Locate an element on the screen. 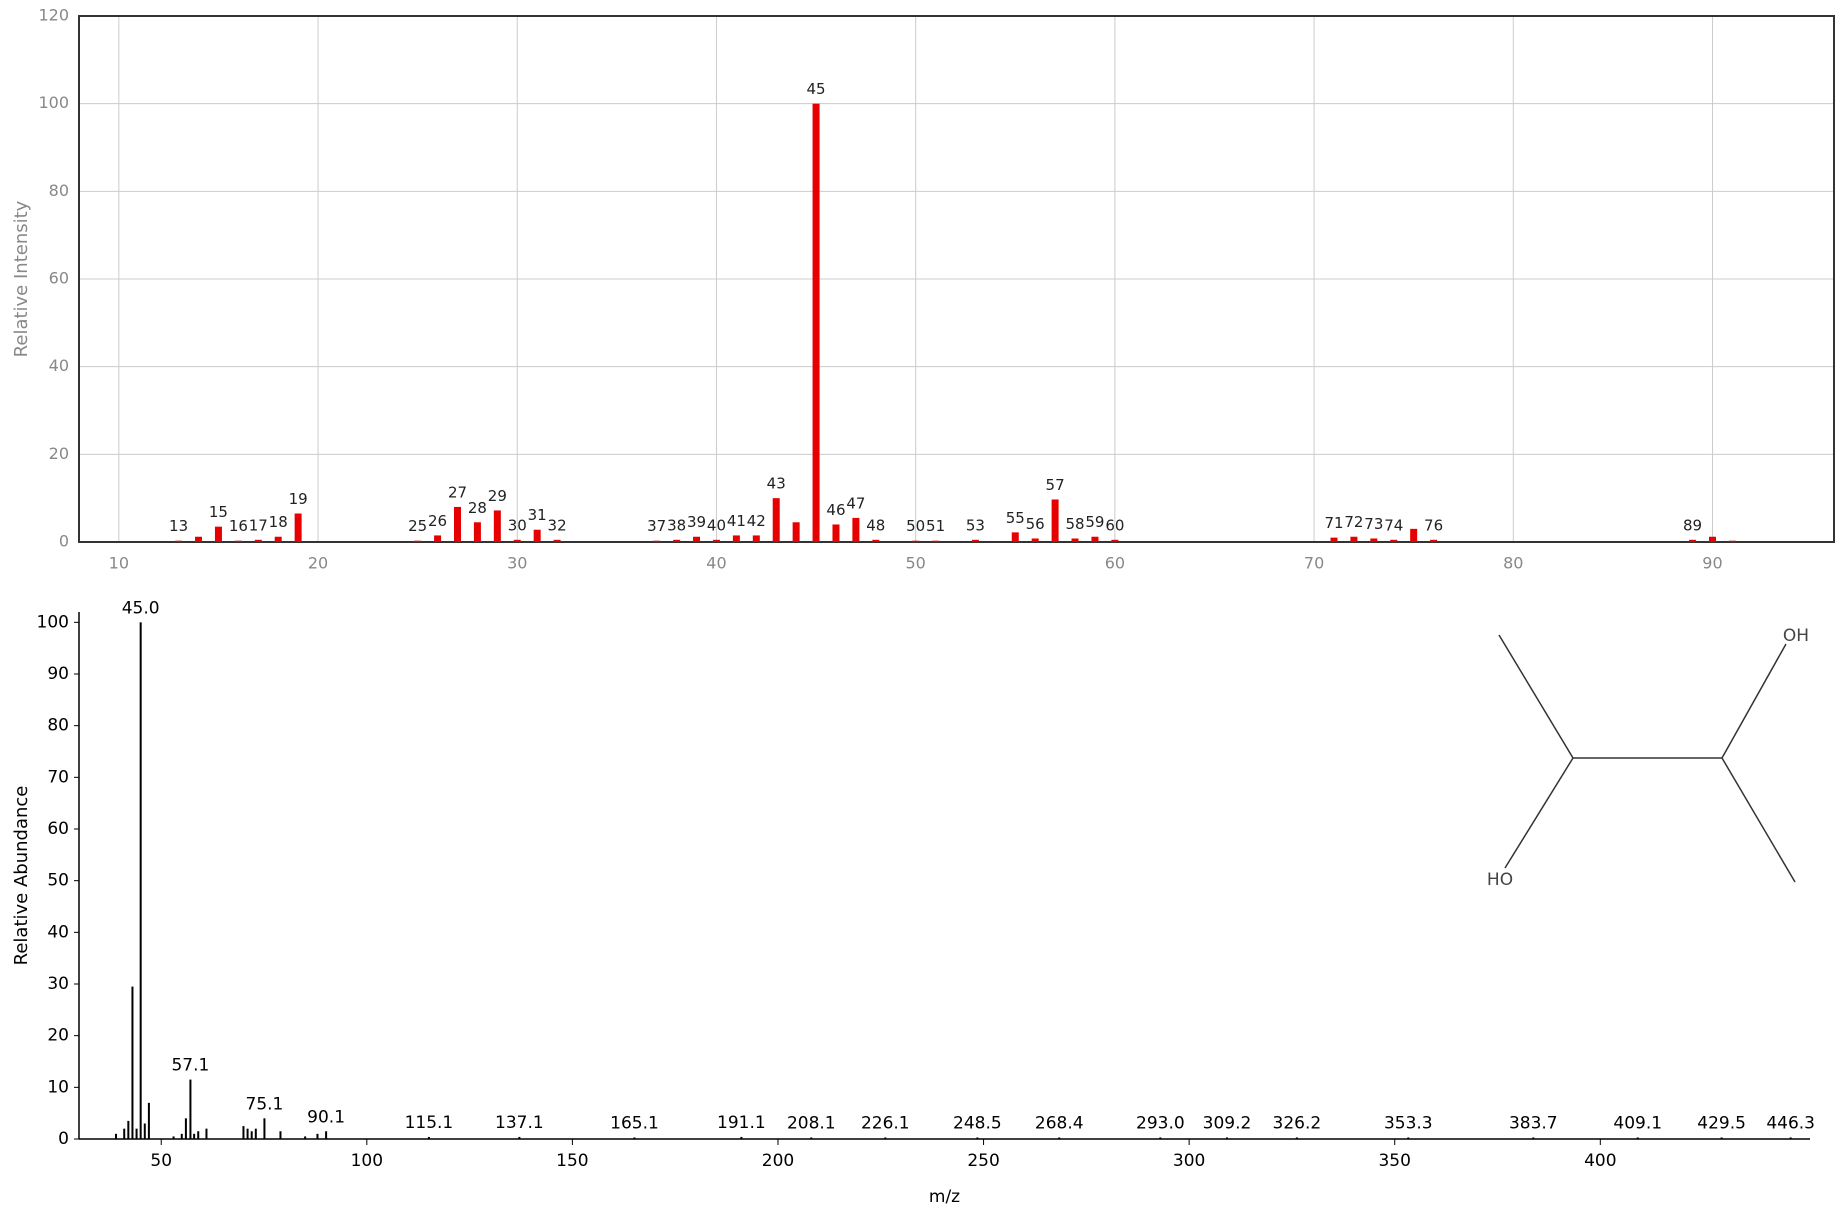 The image size is (1843, 1214). x-tick-label: 400 is located at coordinates (1600, 1161).